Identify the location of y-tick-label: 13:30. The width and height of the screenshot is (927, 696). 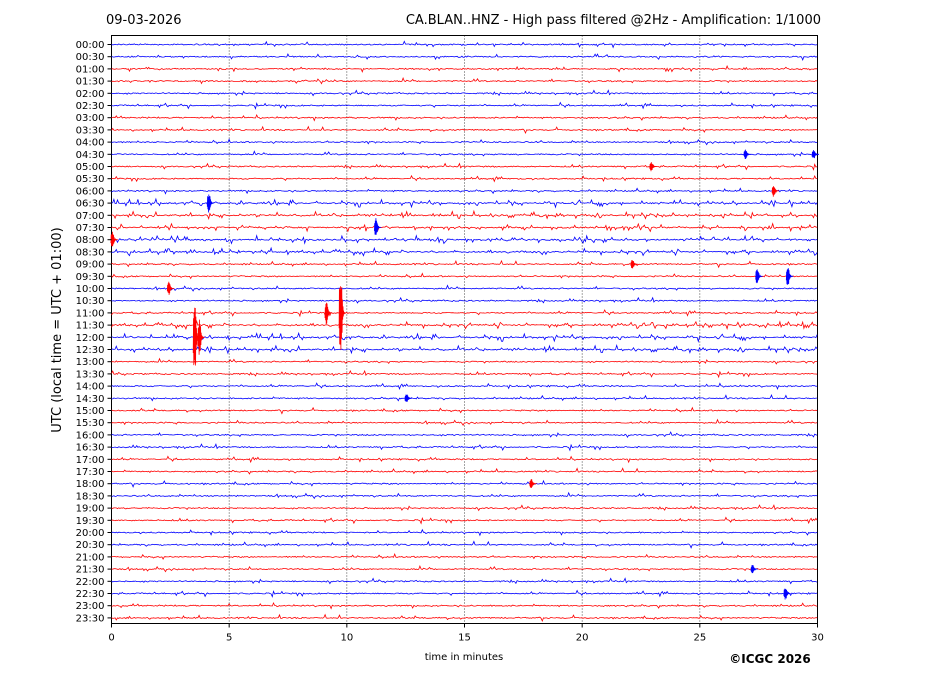
(90, 374).